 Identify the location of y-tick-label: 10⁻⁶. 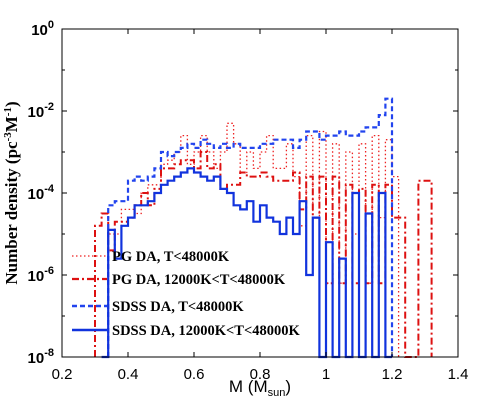
(41, 275).